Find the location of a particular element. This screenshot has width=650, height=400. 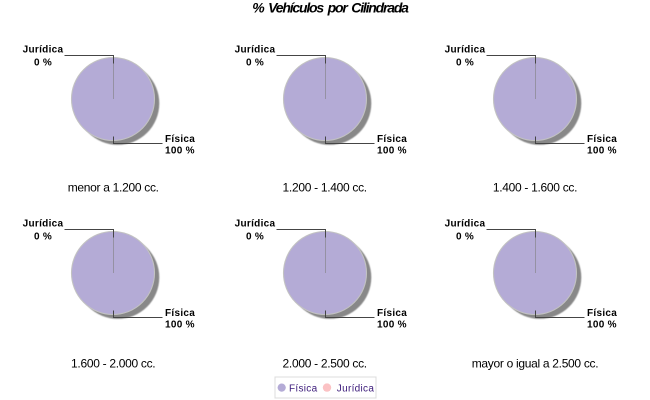

svg-text: Jurídica is located at coordinates (356, 389).